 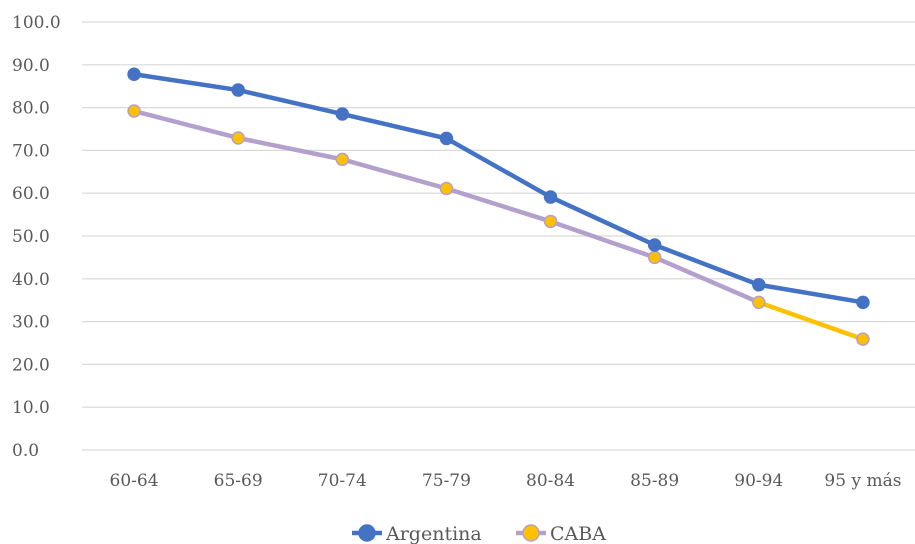 What do you see at coordinates (31, 66) in the screenshot?
I see `y-tick-label: 90.0` at bounding box center [31, 66].